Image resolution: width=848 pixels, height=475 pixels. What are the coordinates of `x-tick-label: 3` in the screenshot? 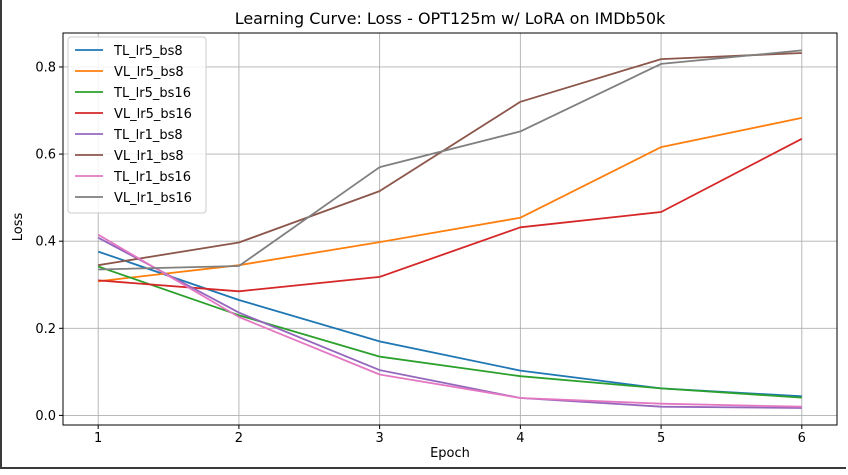 It's located at (379, 438).